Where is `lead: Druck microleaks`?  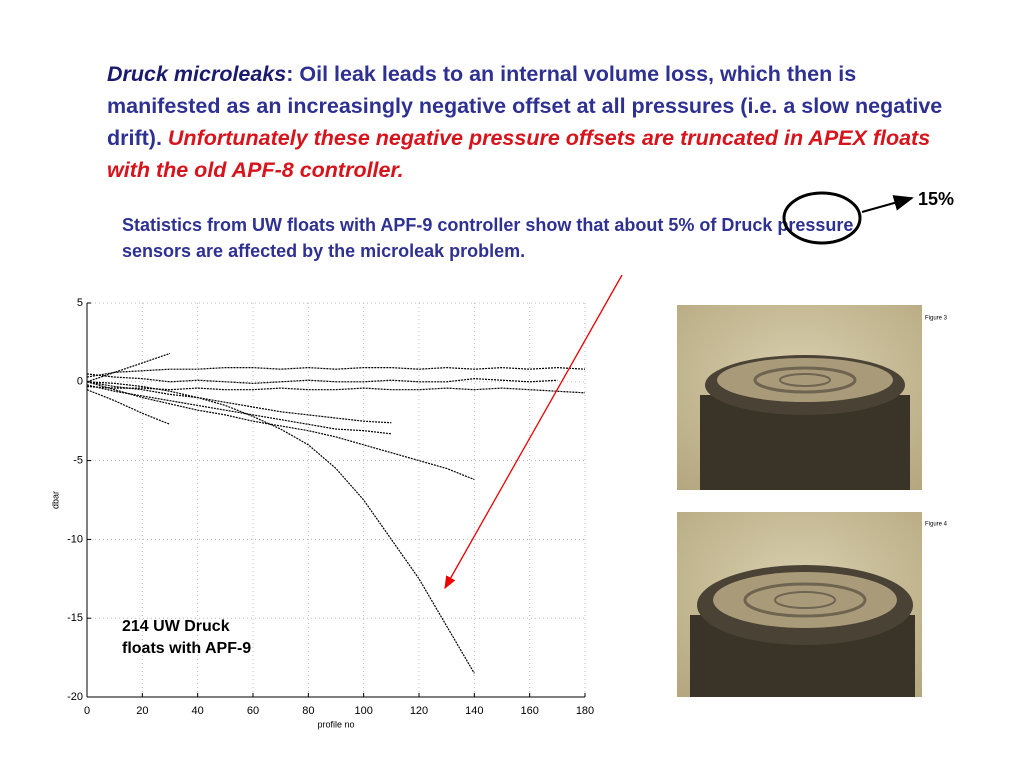
lead: Druck microleaks is located at coordinates (197, 74).